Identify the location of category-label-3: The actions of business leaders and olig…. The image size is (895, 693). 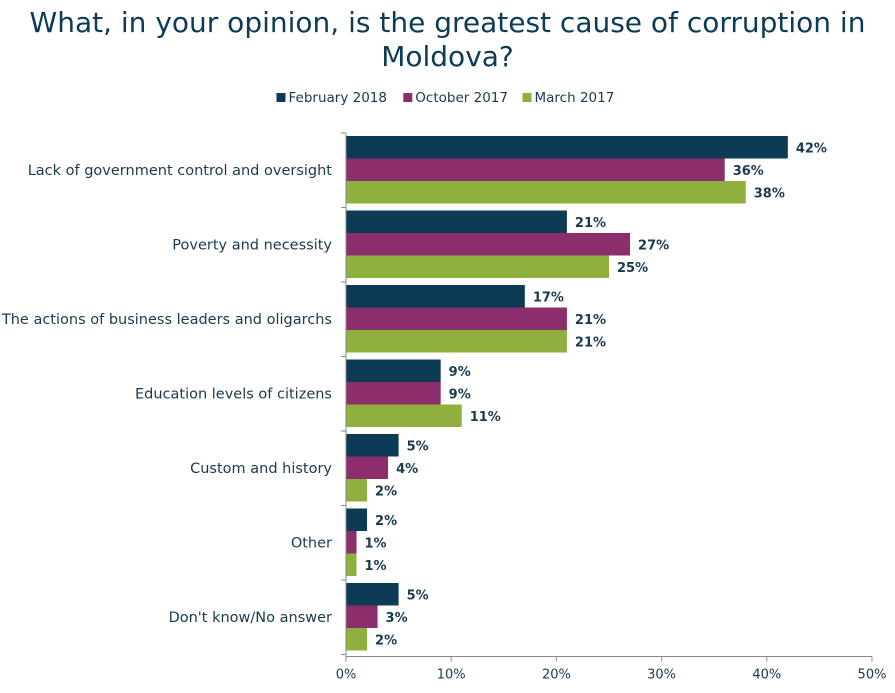
(166, 320).